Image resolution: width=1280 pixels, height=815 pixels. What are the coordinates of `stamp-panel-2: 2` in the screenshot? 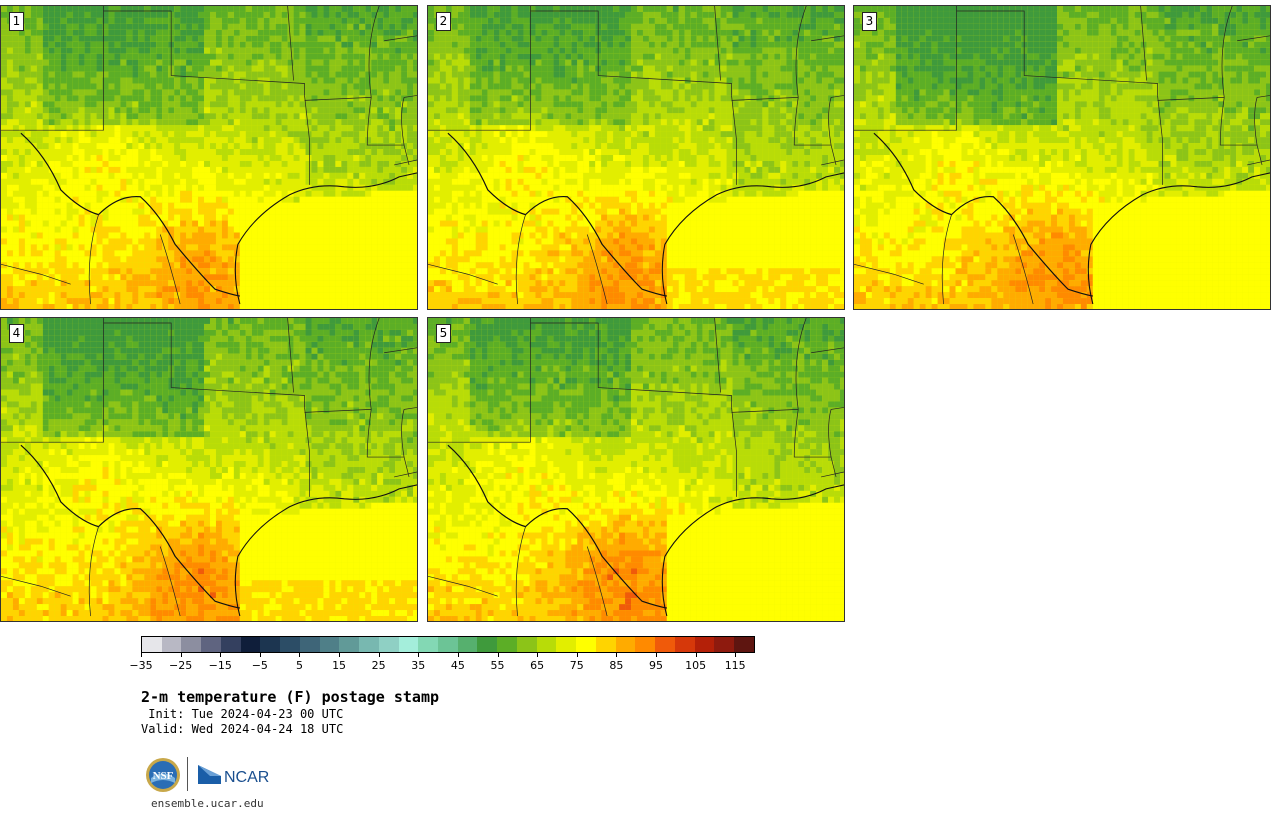 It's located at (636, 157).